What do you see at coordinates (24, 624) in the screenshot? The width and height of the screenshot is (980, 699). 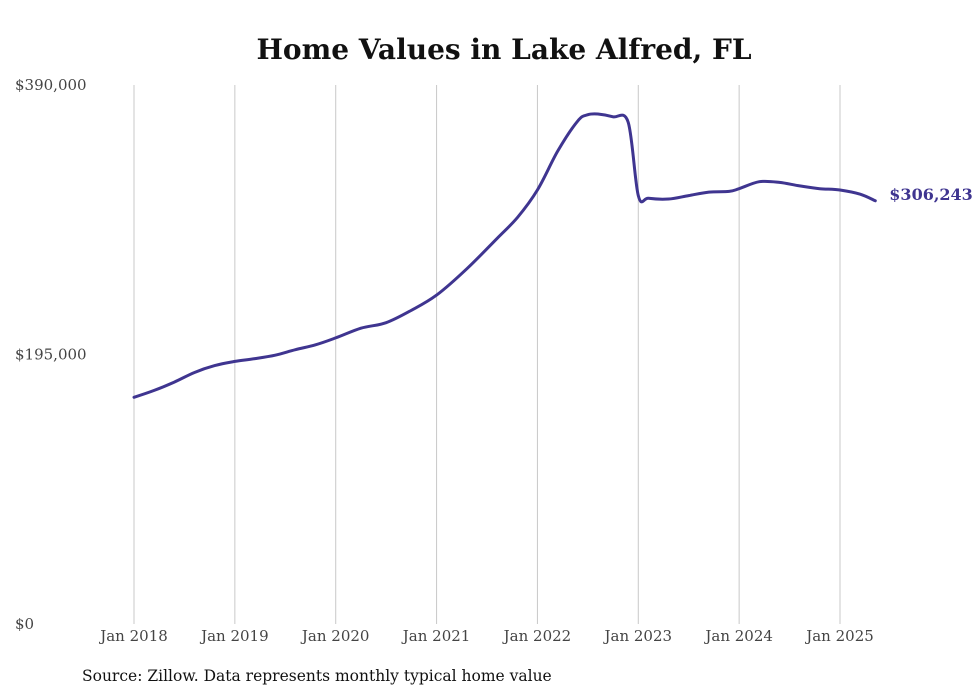 I see `y-tick-label: $0` at bounding box center [24, 624].